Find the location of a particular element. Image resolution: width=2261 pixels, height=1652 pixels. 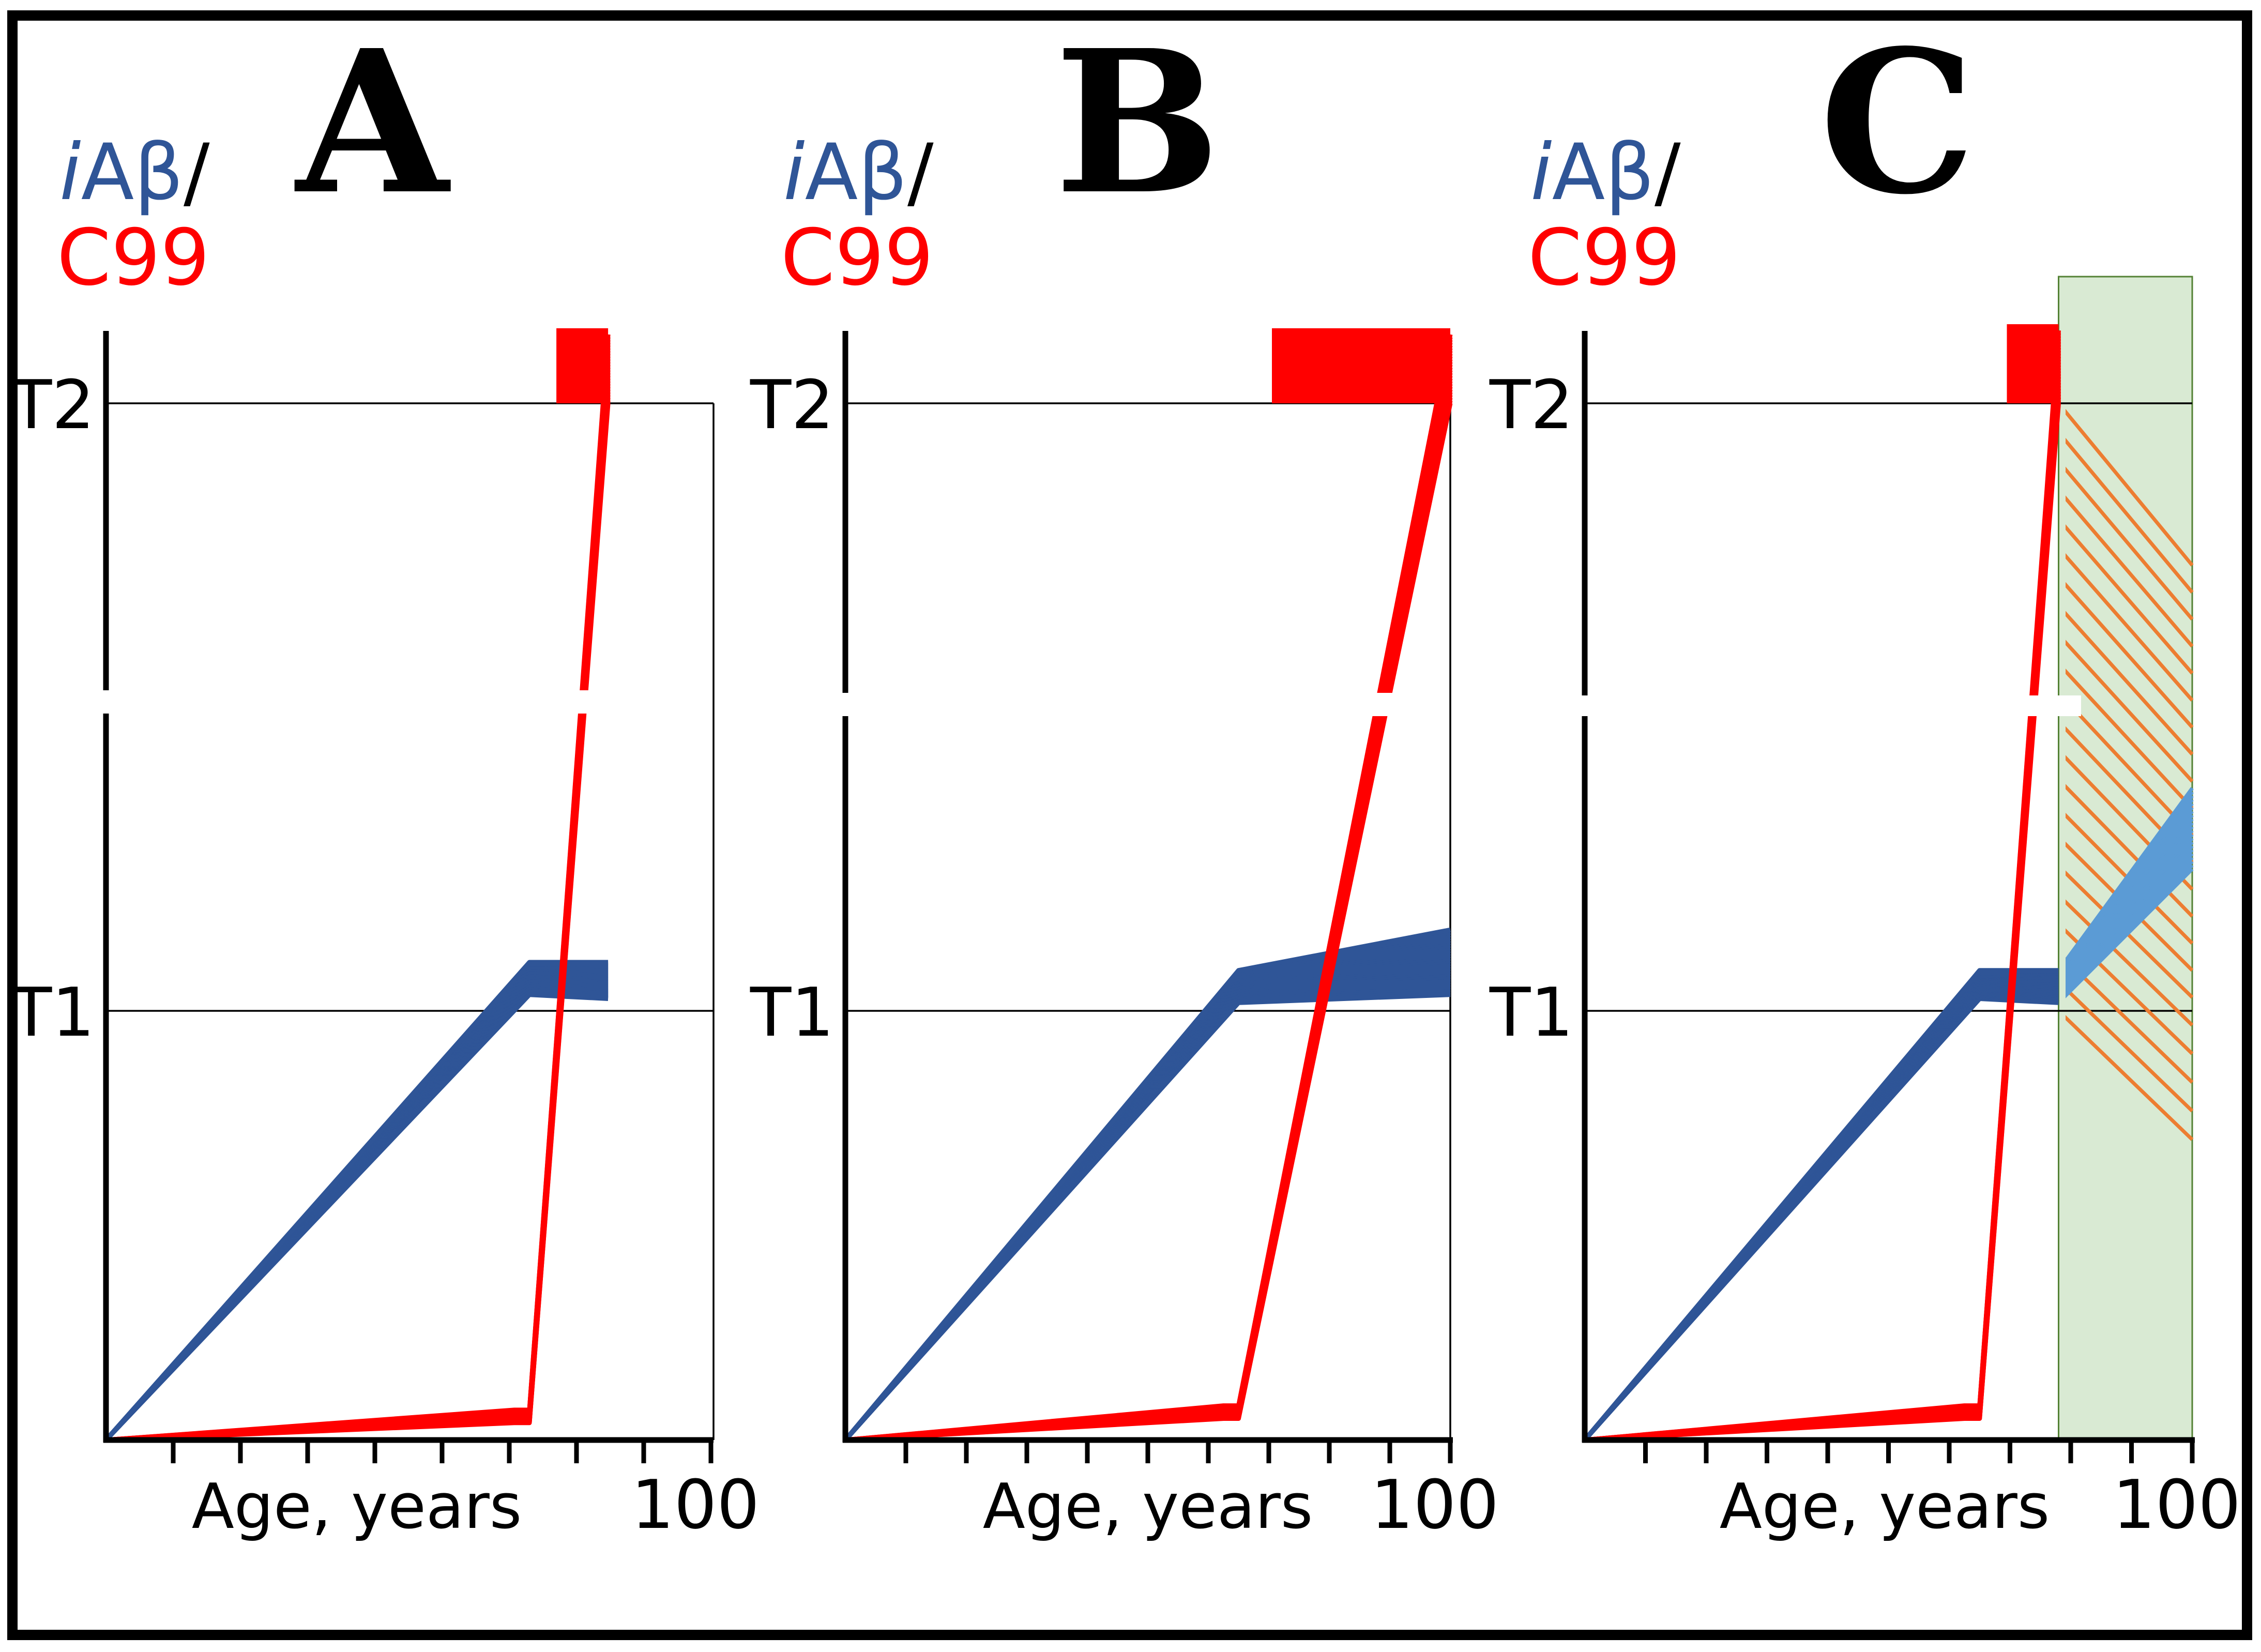

panel-title: B is located at coordinates (1137, 122).